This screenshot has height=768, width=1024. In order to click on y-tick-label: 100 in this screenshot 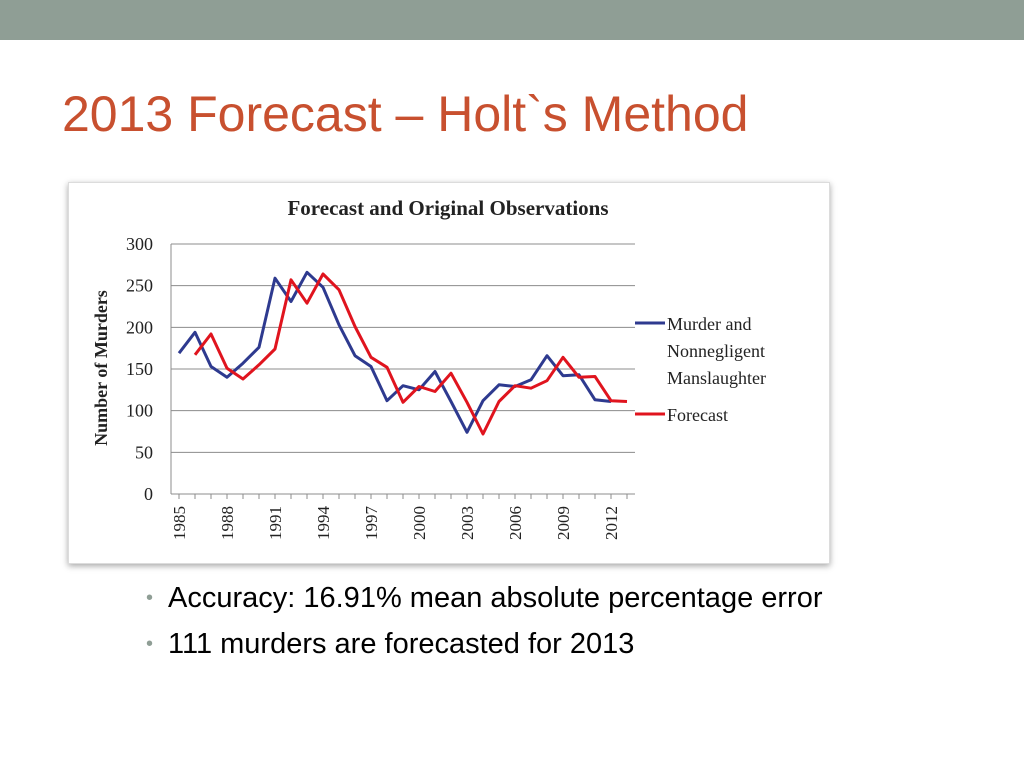, I will do `click(139, 411)`.